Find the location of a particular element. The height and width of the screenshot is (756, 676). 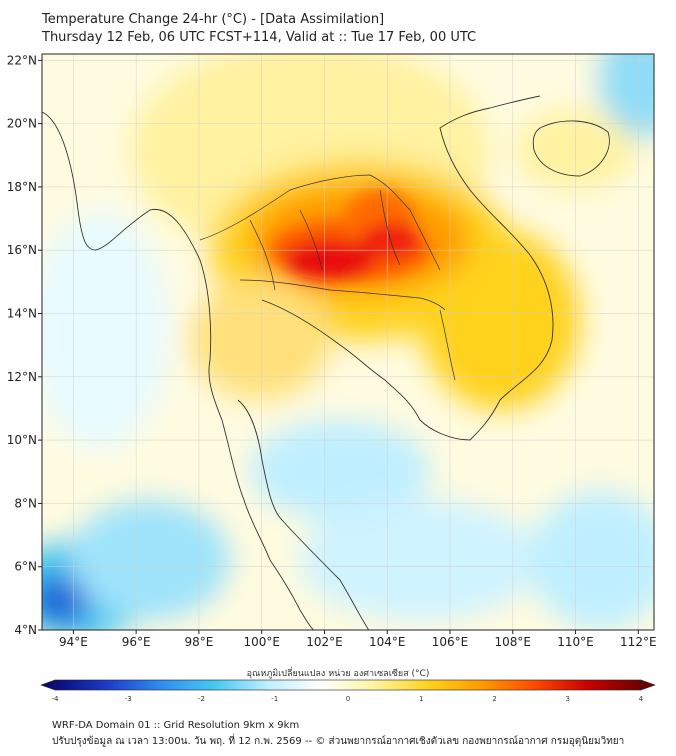

lat-tick-label: 8°N is located at coordinates (25, 503).